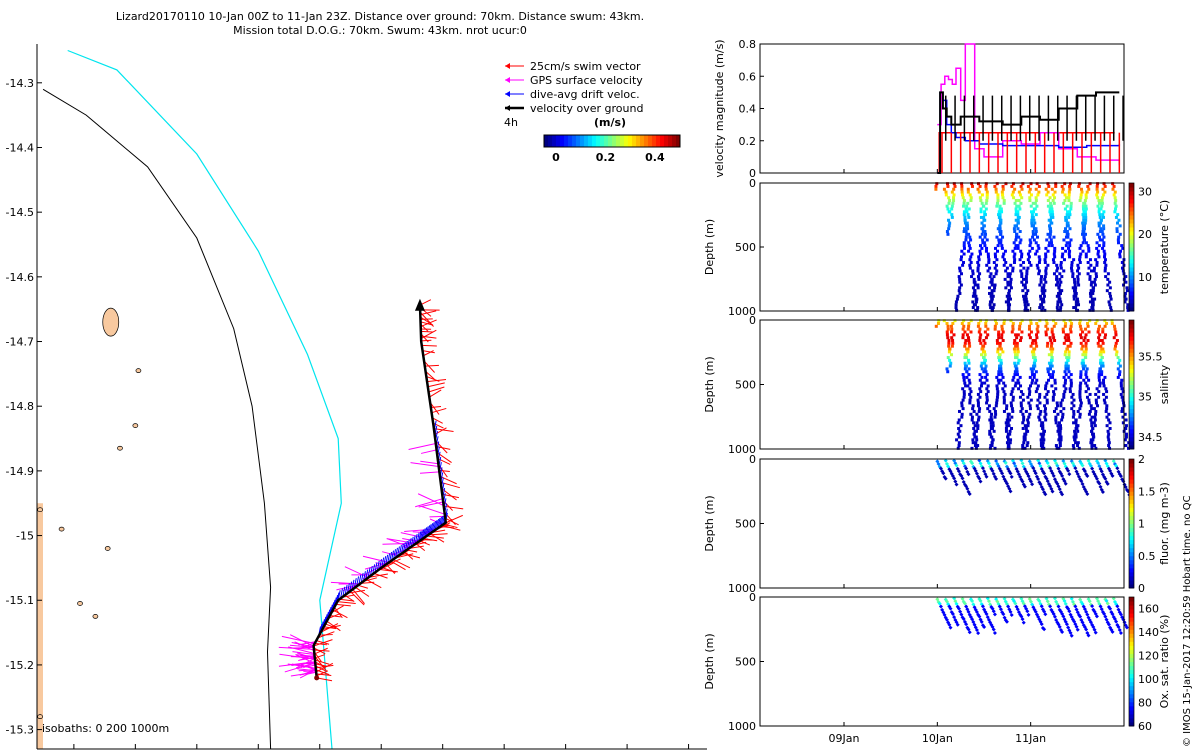  I want to click on salinity-colorbar-segment, so click(1131, 431).